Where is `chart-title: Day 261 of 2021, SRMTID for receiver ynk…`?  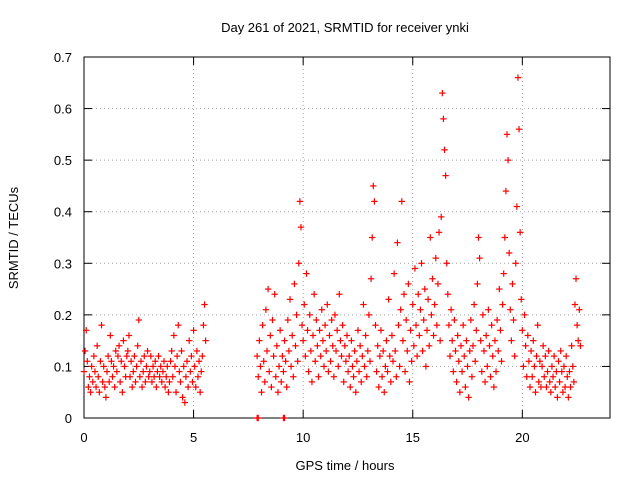
chart-title: Day 261 of 2021, SRMTID for receiver ynk… is located at coordinates (345, 27).